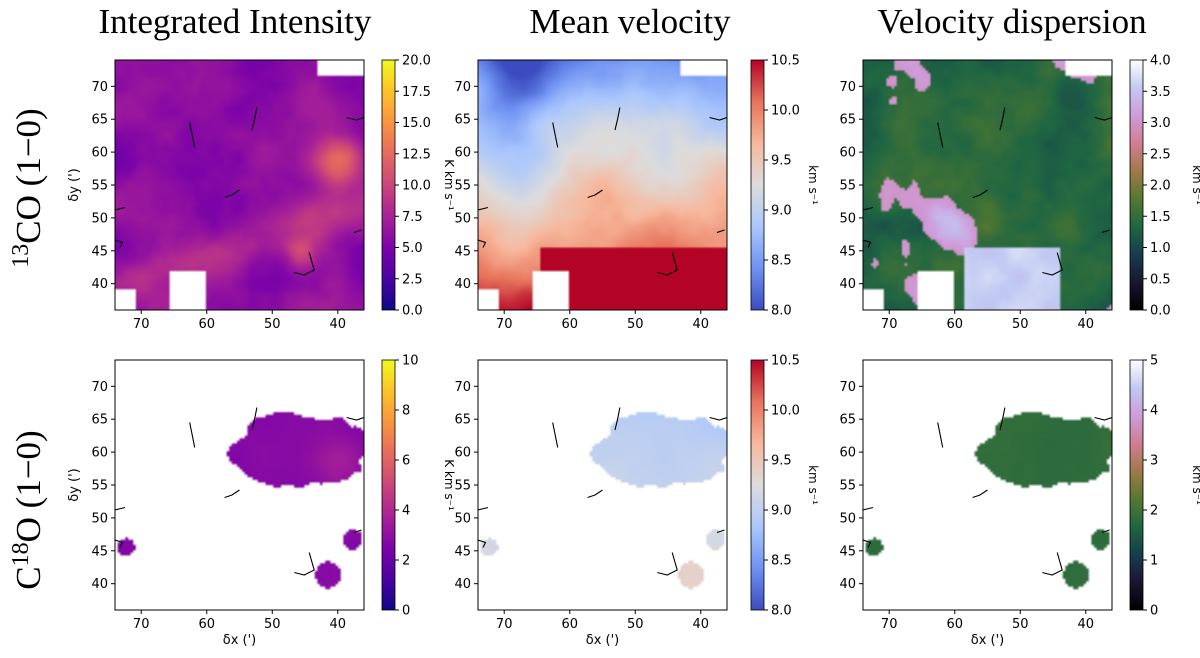  I want to click on colorbar-label: km s⁻¹, so click(813, 185).